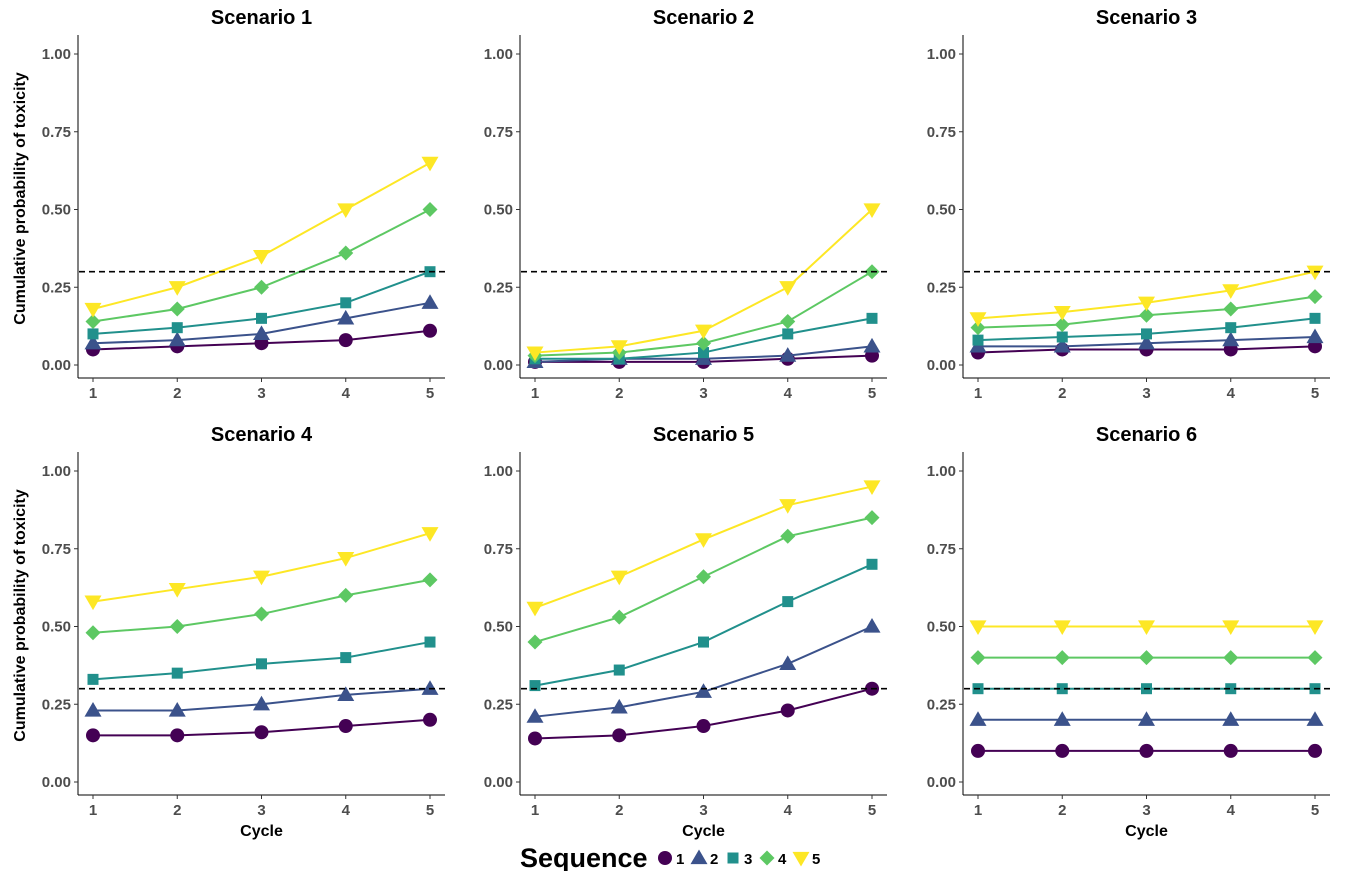 The height and width of the screenshot is (871, 1345). Describe the element at coordinates (261, 18) in the screenshot. I see `panel-title: Scenario 1` at that location.